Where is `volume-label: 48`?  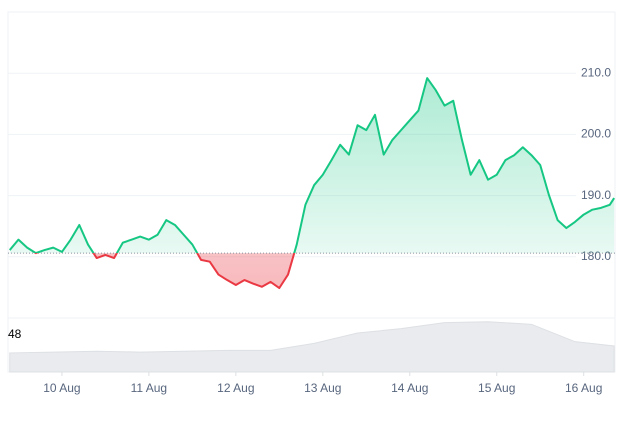
volume-label: 48 is located at coordinates (15, 334).